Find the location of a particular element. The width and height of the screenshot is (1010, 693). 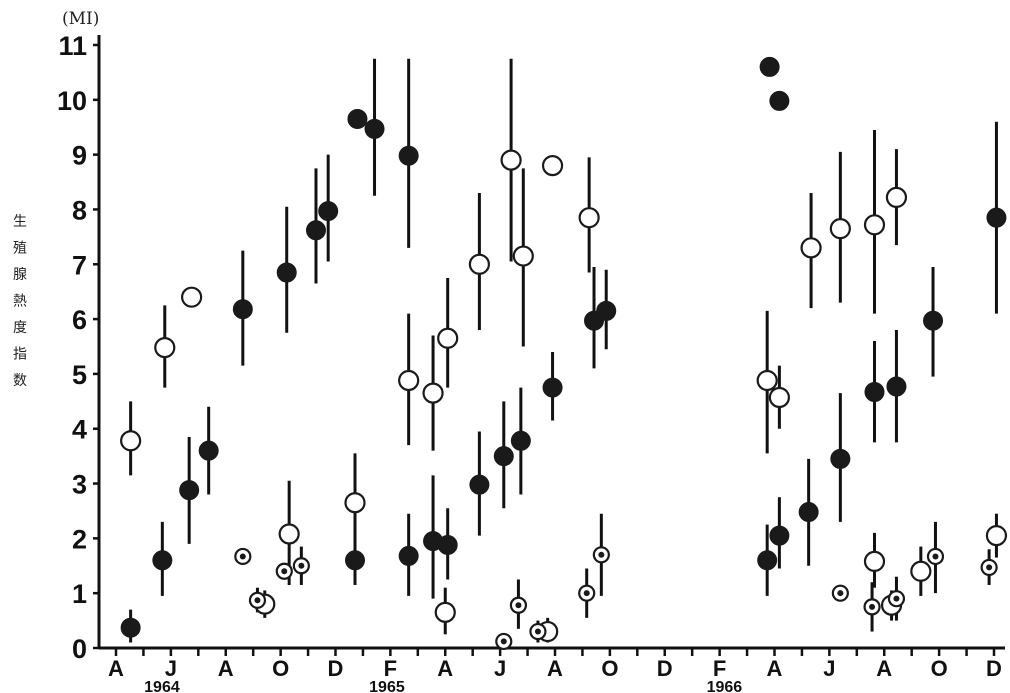

y-tick-label: 3 is located at coordinates (79, 485).